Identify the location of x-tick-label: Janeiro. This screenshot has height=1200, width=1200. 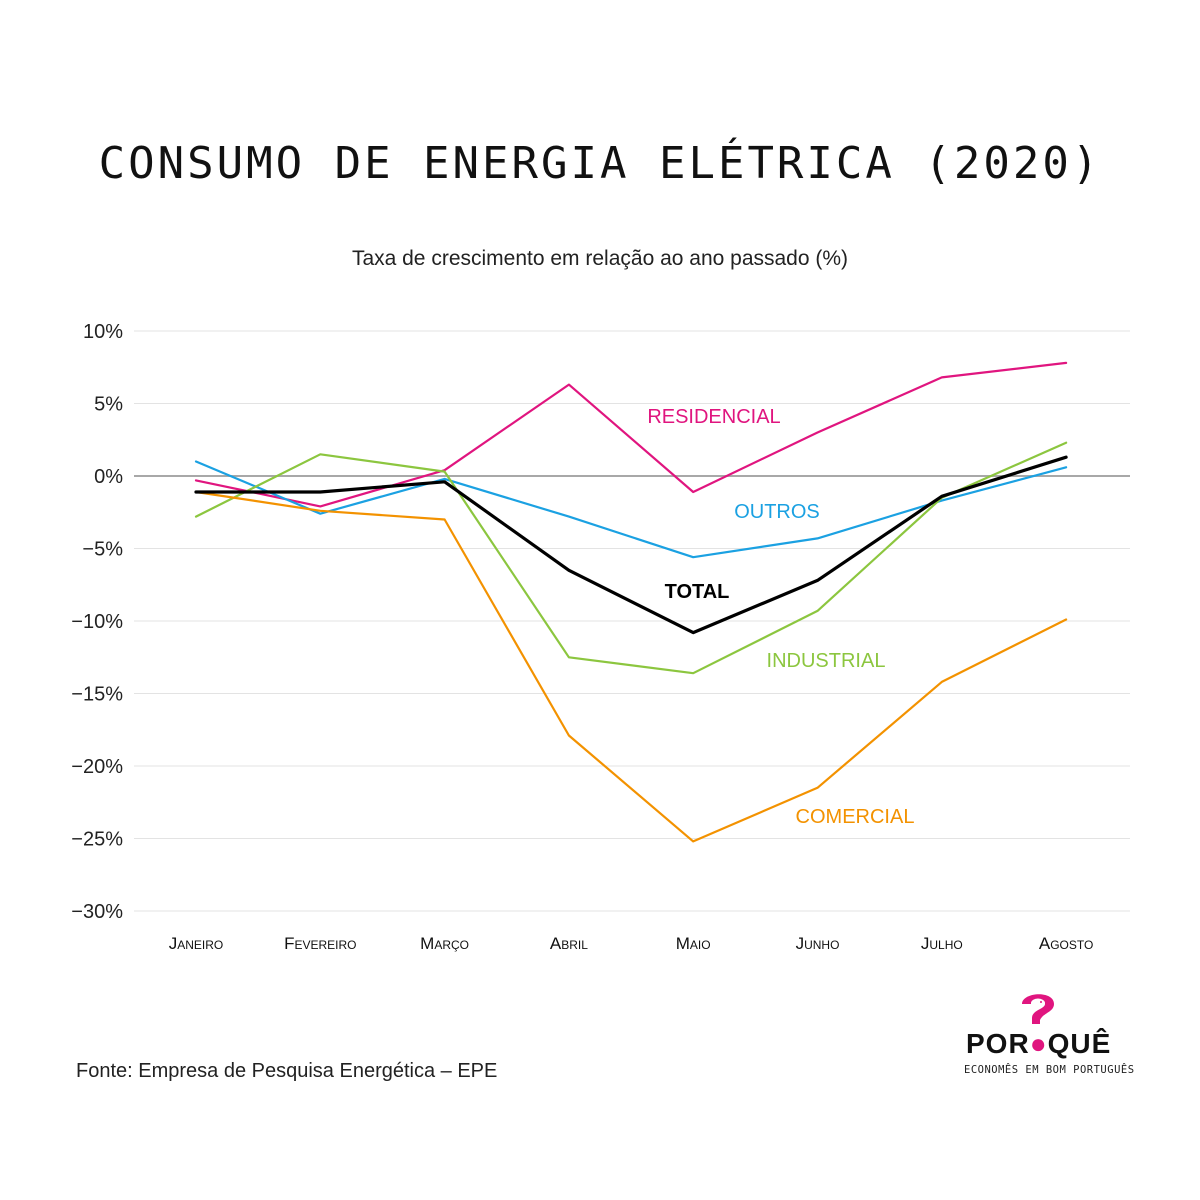
(196, 943).